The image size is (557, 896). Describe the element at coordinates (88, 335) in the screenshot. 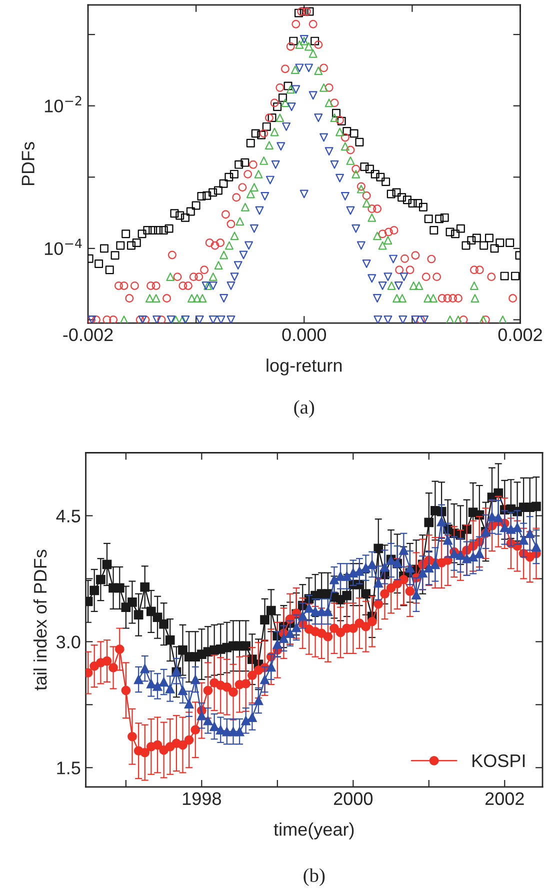

I see `x-tick-label: -0.002` at that location.